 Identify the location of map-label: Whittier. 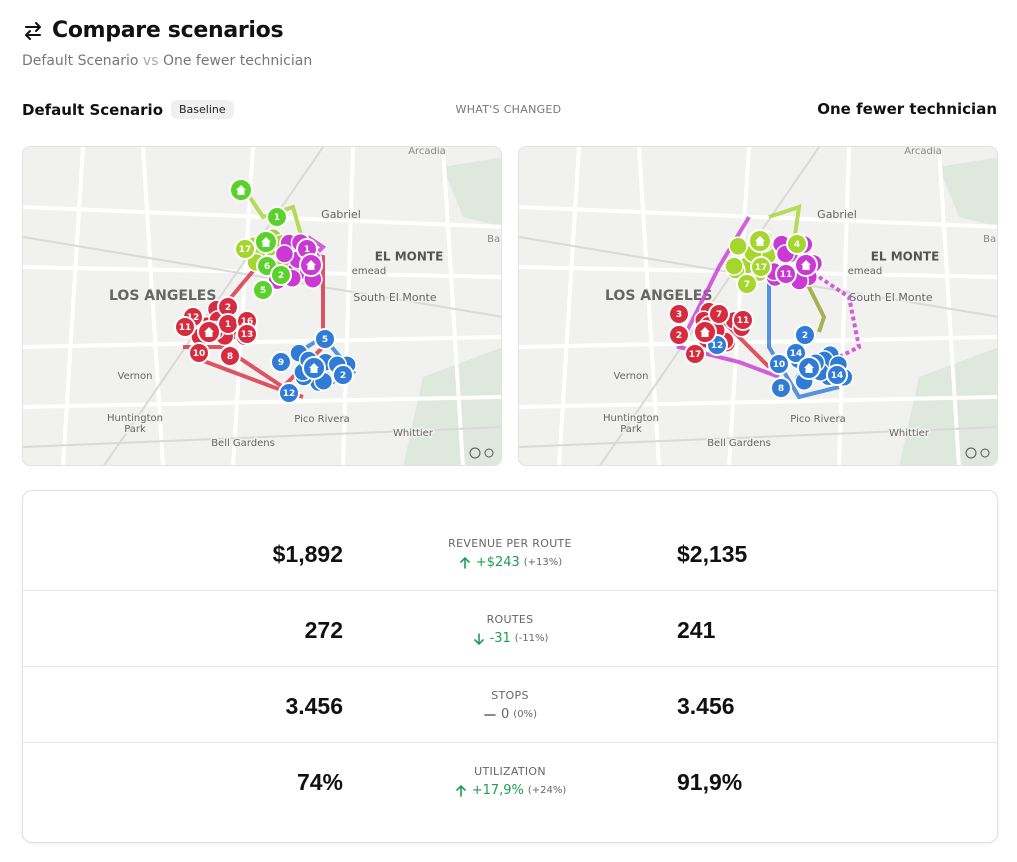
(909, 433).